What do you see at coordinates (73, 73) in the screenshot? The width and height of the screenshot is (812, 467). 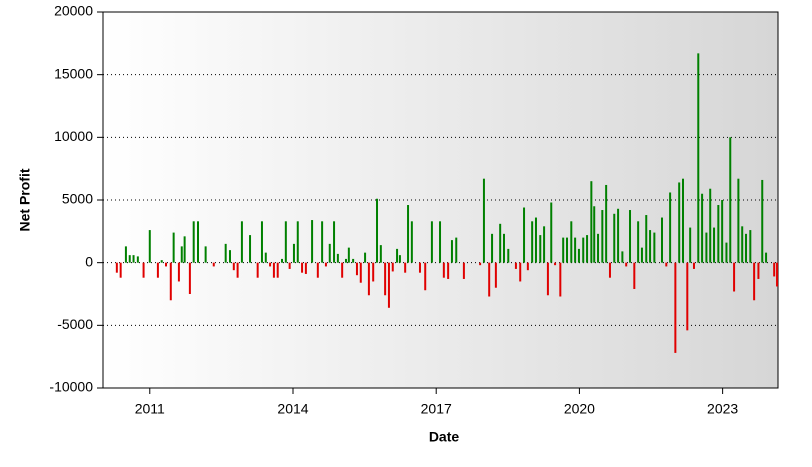 I see `y-tick-label: 15000` at bounding box center [73, 73].